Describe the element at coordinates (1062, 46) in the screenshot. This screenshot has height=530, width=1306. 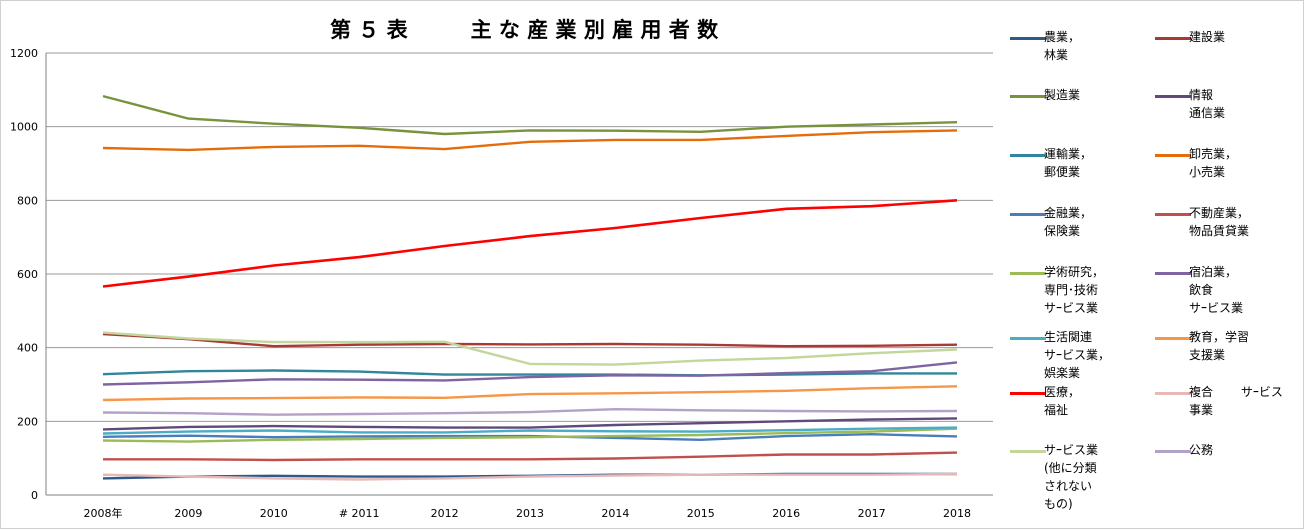
I see `legend-label: 農業， 林業` at that location.